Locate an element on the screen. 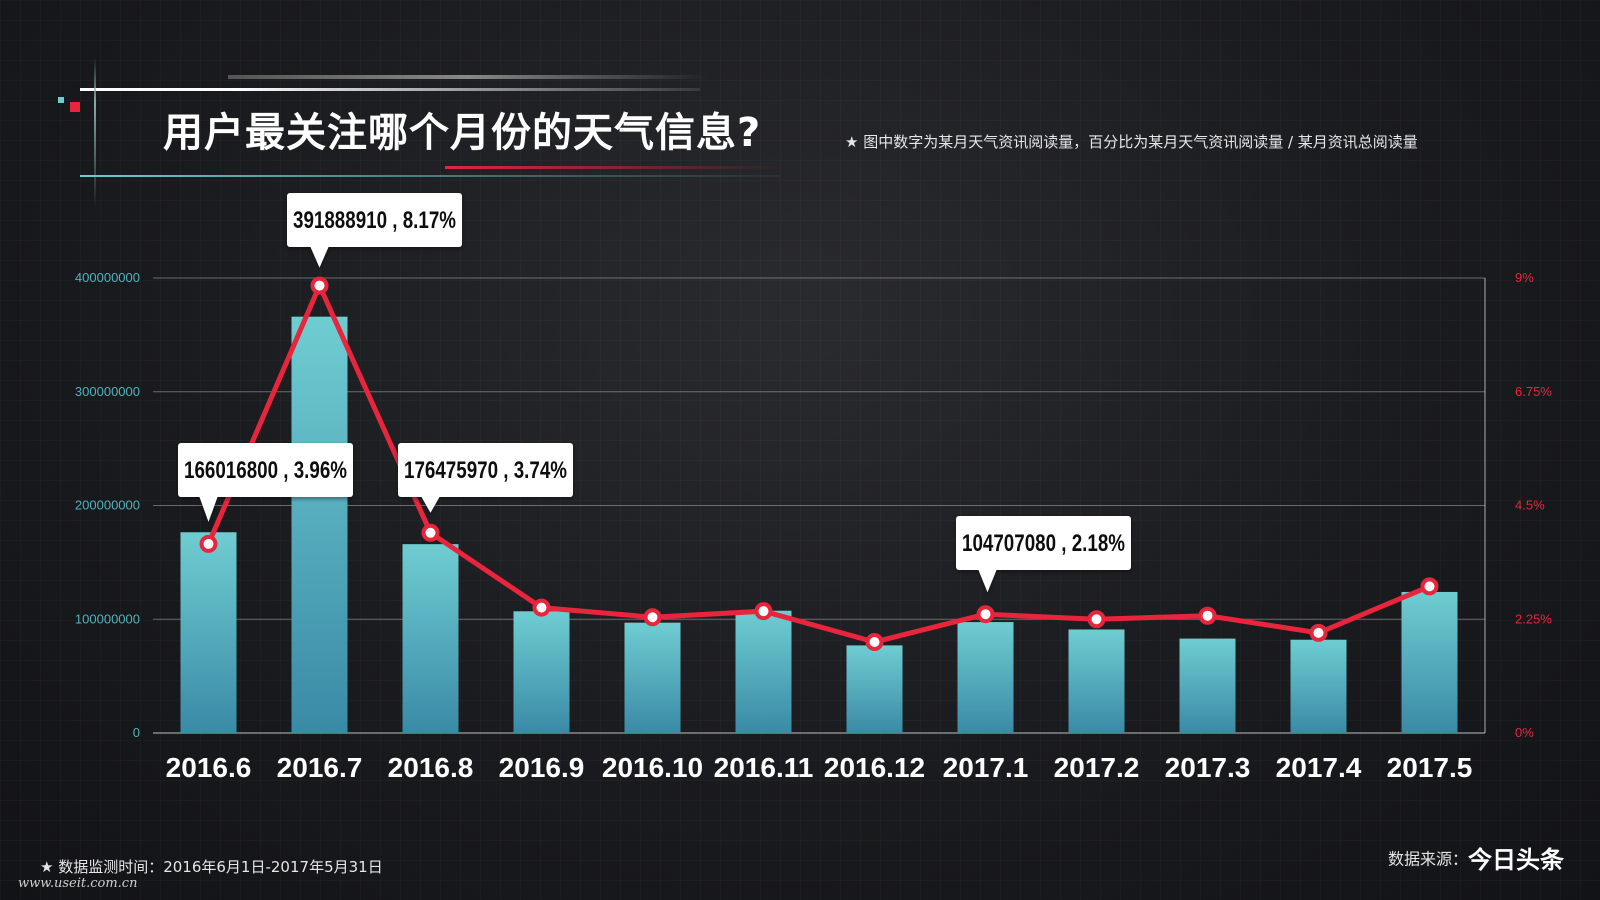 This screenshot has width=1600, height=900. x-tick-label: 2016.12 is located at coordinates (874, 767).